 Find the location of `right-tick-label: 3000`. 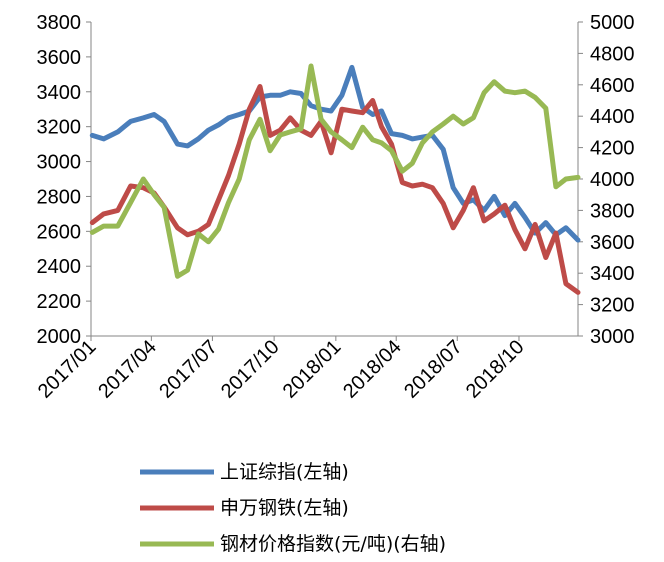

right-tick-label: 3000 is located at coordinates (612, 337).